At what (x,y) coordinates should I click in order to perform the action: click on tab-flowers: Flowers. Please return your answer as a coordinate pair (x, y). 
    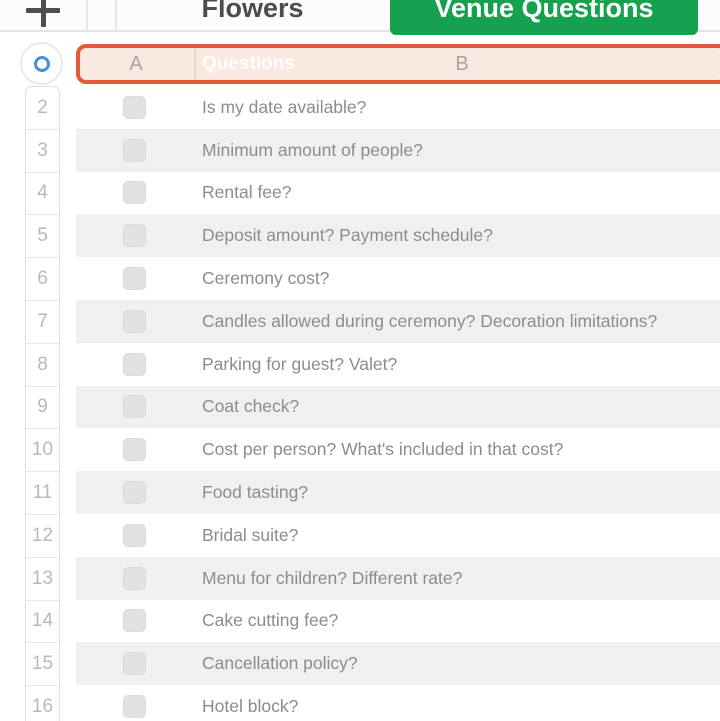
    Looking at the image, I should click on (252, 15).